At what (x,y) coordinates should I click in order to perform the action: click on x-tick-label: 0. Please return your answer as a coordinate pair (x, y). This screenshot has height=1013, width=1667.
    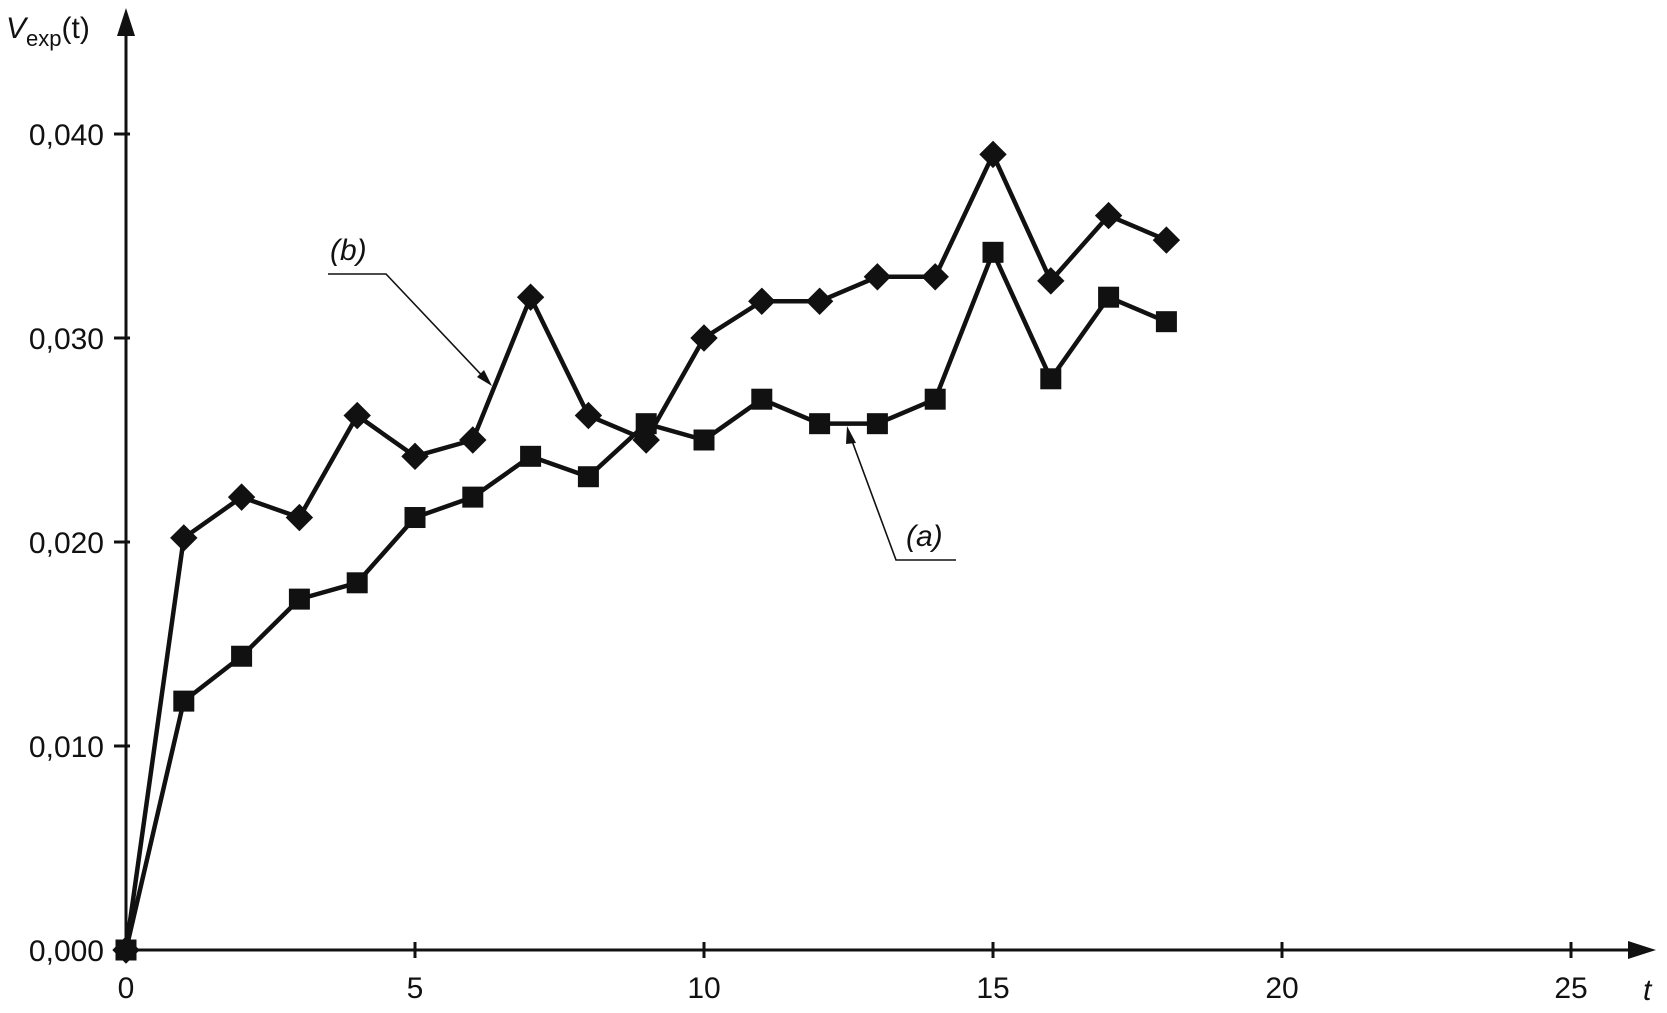
    Looking at the image, I should click on (126, 988).